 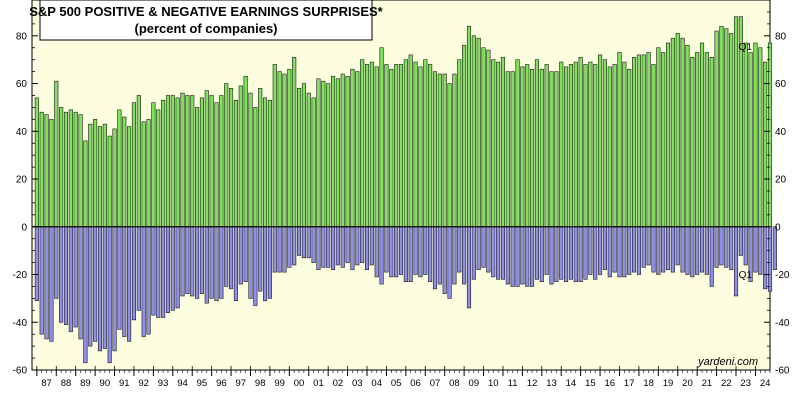 I want to click on y-tick-label-left: -20, so click(x=20, y=275).